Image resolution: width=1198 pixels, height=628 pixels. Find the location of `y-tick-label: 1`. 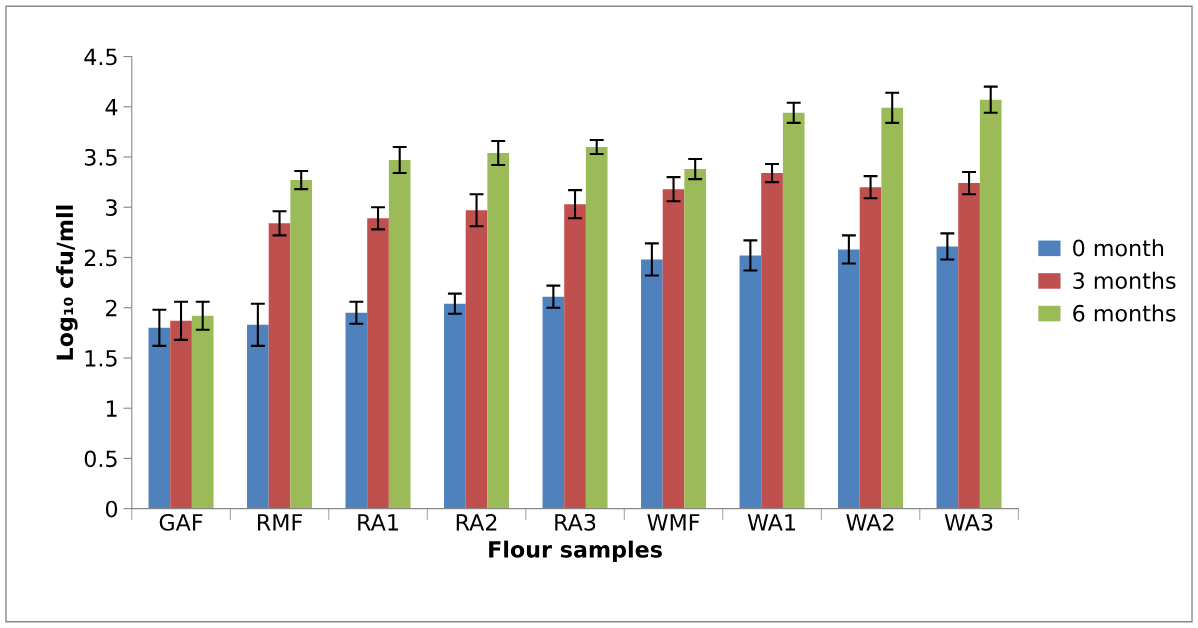

y-tick-label: 1 is located at coordinates (111, 408).